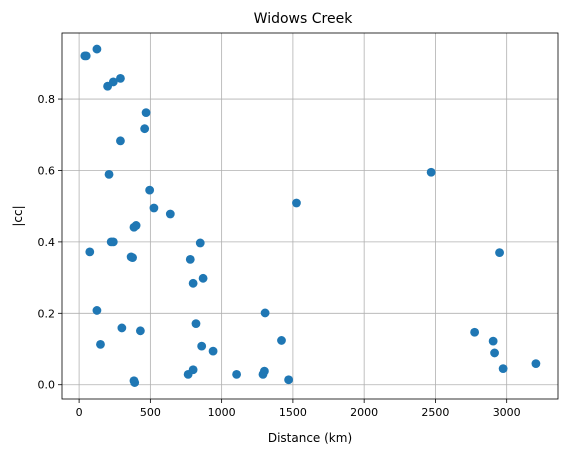 This screenshot has width=567, height=455. What do you see at coordinates (47, 99) in the screenshot?
I see `y-tick-label: 0.8` at bounding box center [47, 99].